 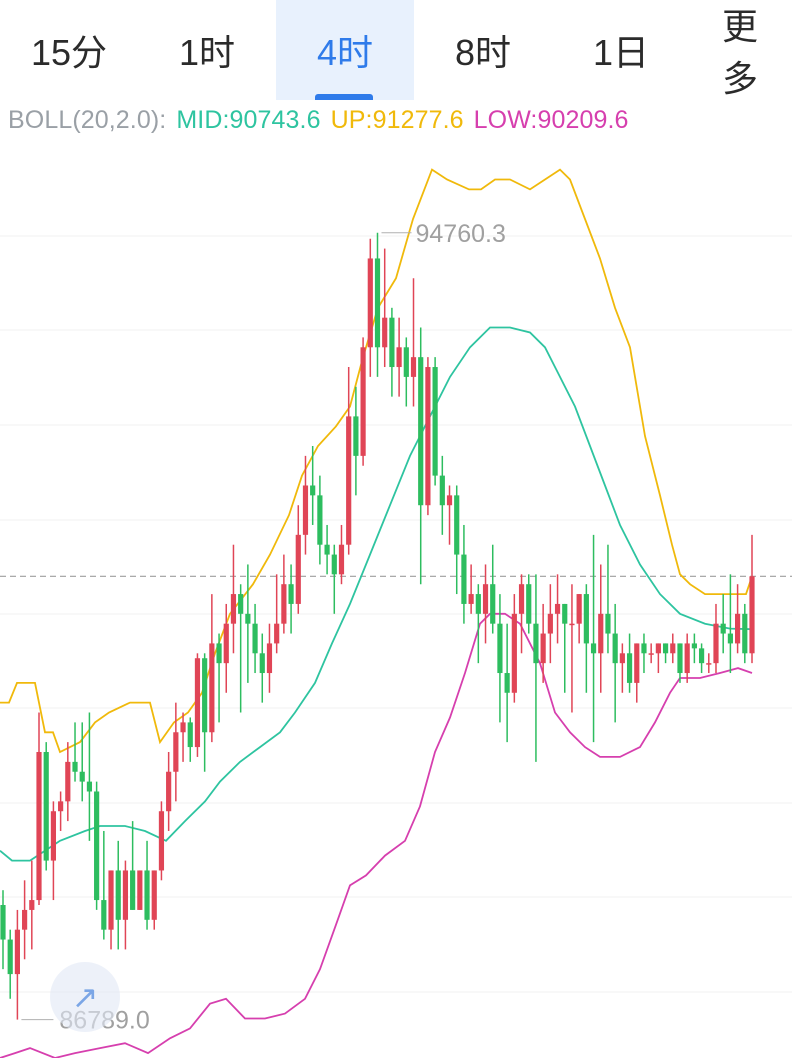 I want to click on boll-mid-value: MID:90743.6, so click(x=248, y=120).